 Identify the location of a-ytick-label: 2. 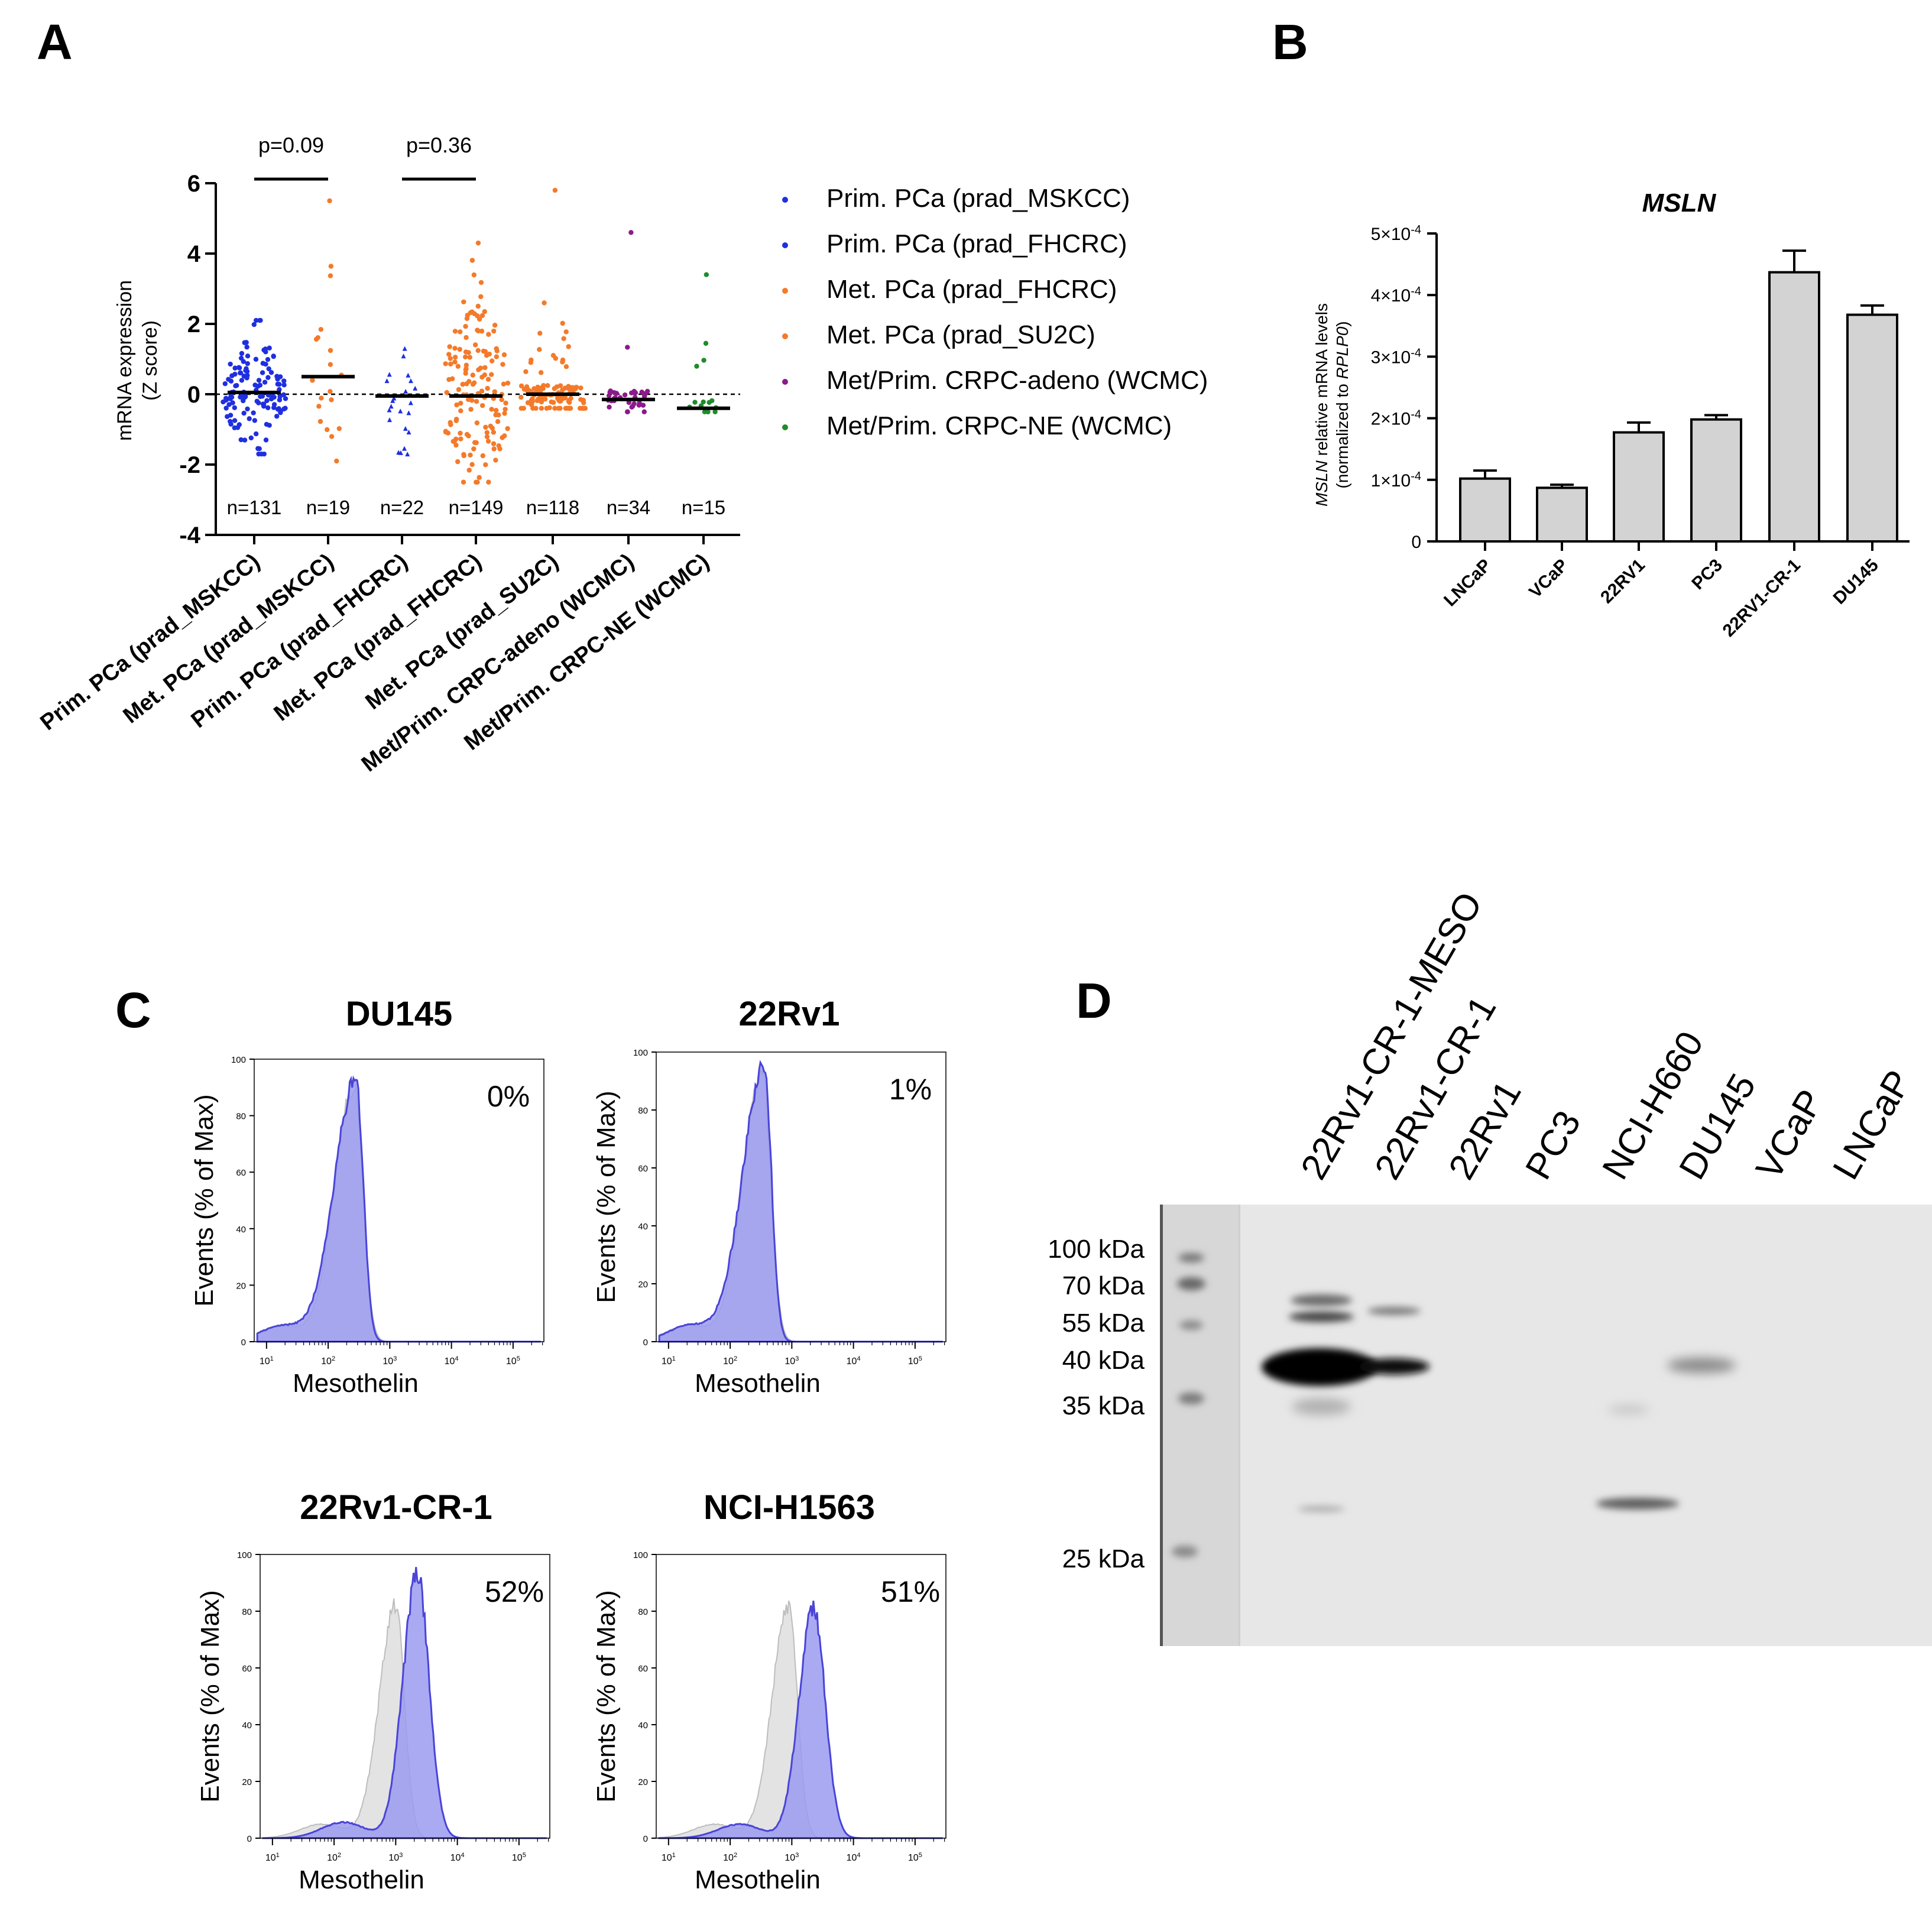
(193, 324).